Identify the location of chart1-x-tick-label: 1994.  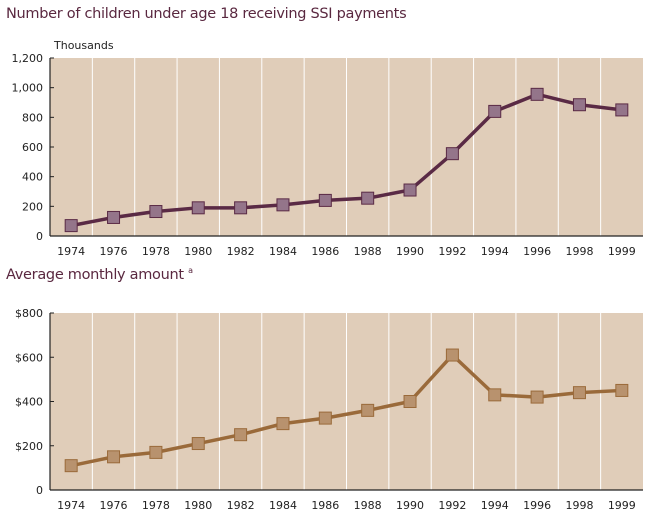
(495, 251).